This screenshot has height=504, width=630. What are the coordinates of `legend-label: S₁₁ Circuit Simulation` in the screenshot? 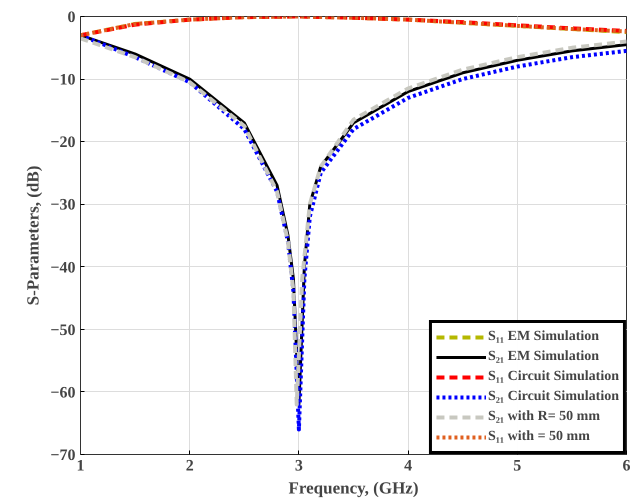 It's located at (553, 377).